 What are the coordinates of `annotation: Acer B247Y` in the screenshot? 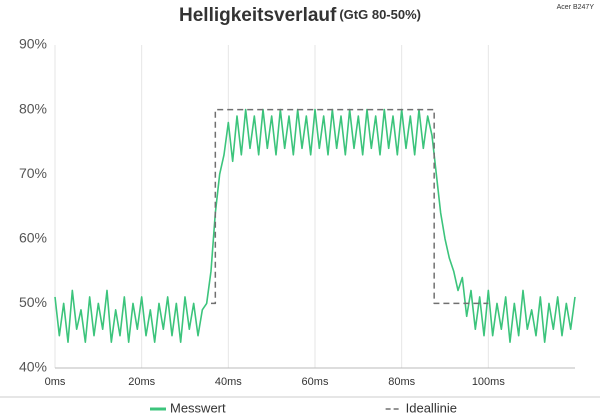 It's located at (576, 7).